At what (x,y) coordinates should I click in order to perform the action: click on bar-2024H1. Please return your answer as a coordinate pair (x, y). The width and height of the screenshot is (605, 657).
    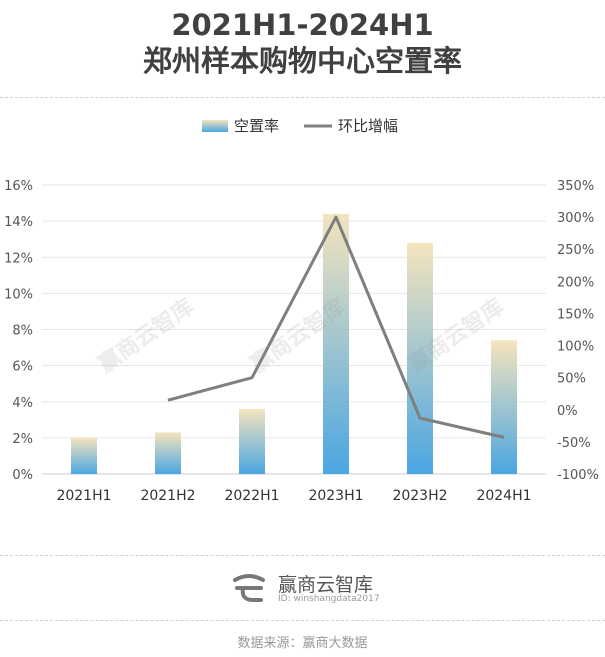
    Looking at the image, I should click on (504, 407).